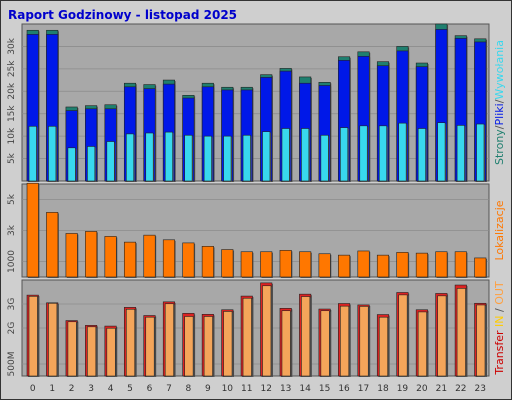  What do you see at coordinates (344, 389) in the screenshot?
I see `x-axis-label-16: 16` at bounding box center [344, 389].